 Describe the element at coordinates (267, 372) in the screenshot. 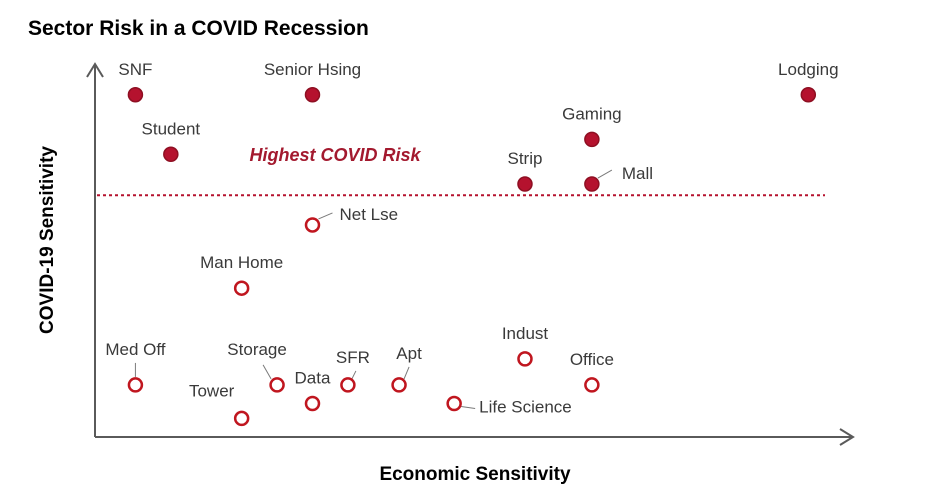

I see `leader-line-storage` at that location.